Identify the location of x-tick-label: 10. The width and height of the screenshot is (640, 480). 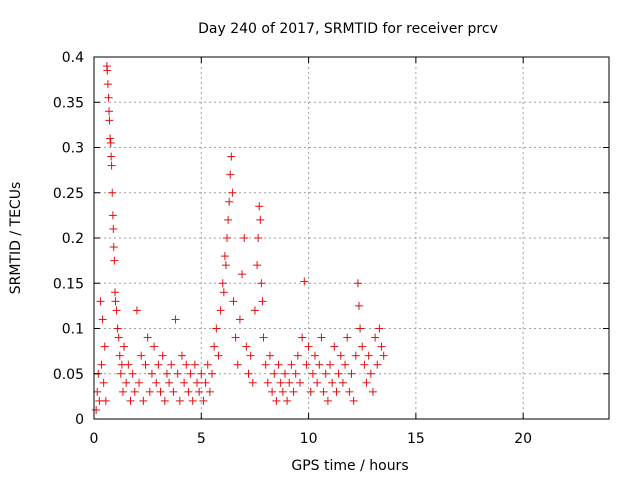
(309, 439).